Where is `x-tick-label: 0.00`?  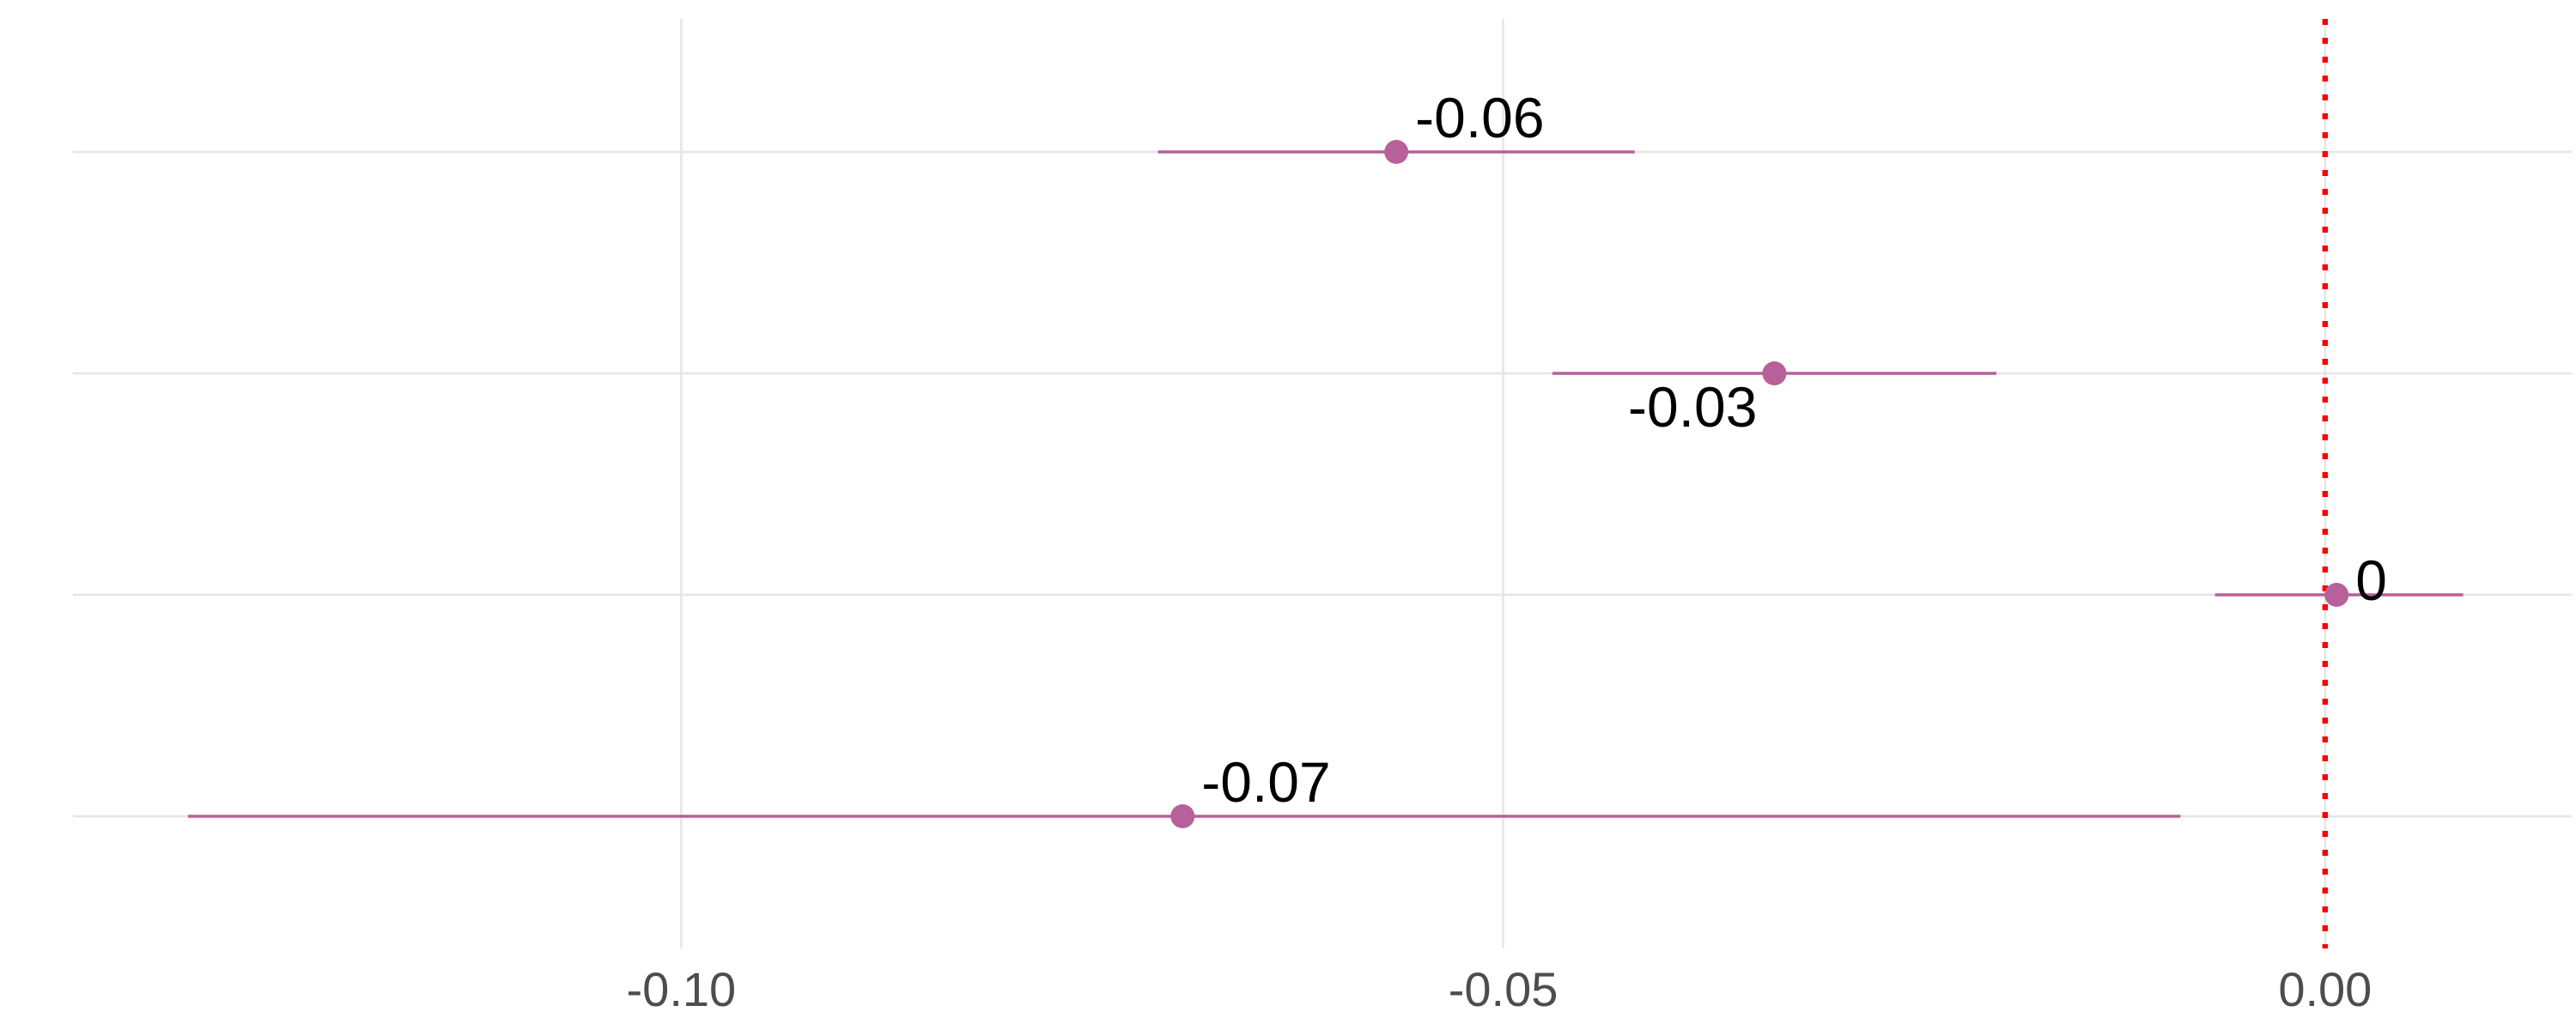 x-tick-label: 0.00 is located at coordinates (2325, 989).